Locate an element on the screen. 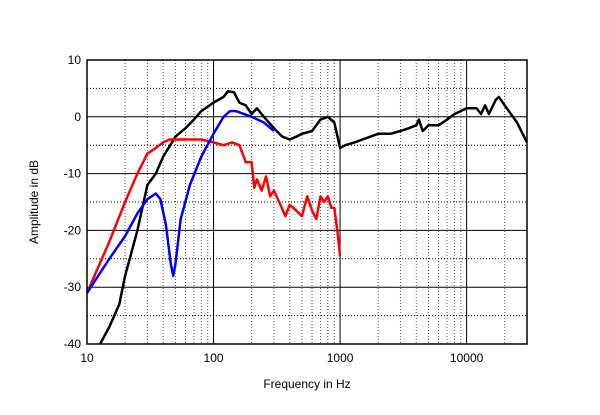  y-axis-label: Amplitude in dB is located at coordinates (34, 202).